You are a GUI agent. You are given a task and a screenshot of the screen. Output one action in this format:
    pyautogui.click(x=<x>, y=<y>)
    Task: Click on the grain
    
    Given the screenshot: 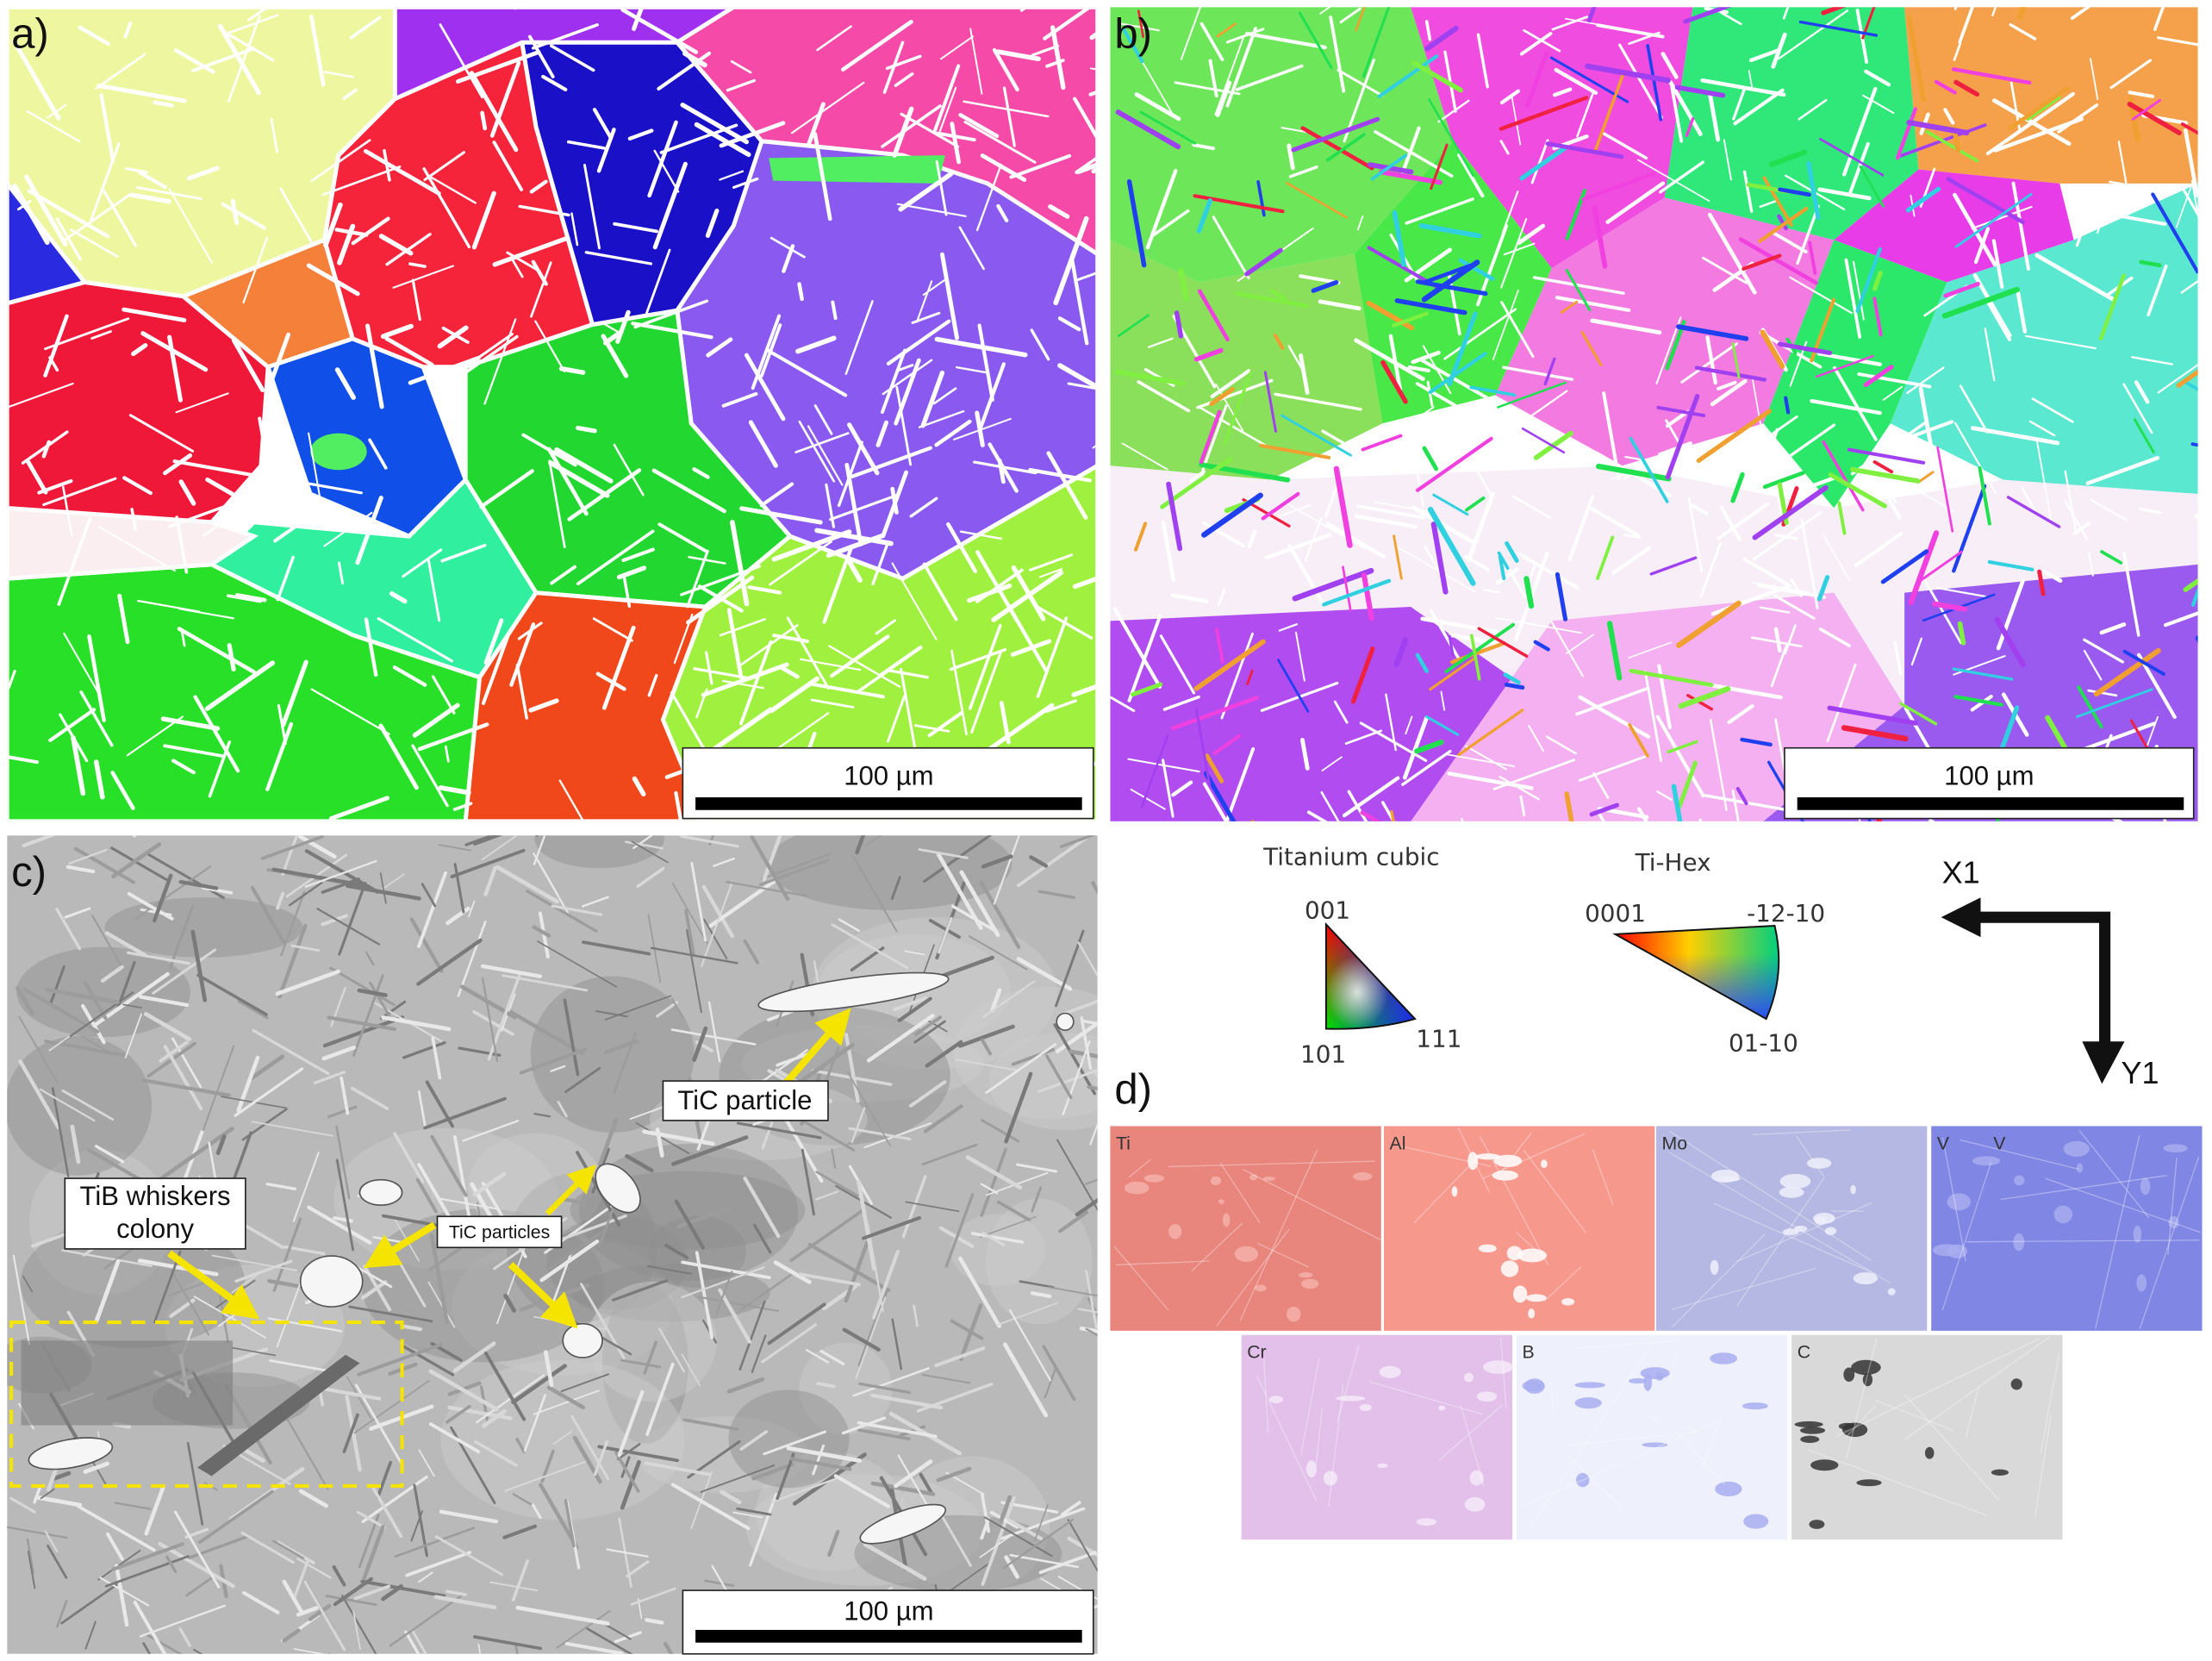 What is the action you would take?
    pyautogui.click(x=857, y=169)
    